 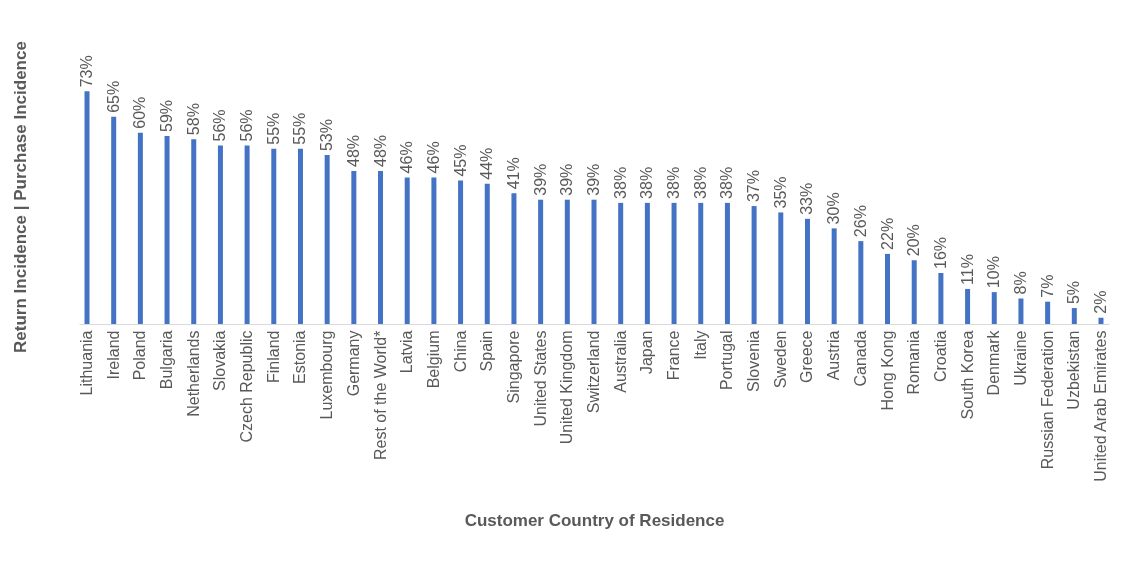 What do you see at coordinates (754, 361) in the screenshot?
I see `x-tick-label: Slovenia` at bounding box center [754, 361].